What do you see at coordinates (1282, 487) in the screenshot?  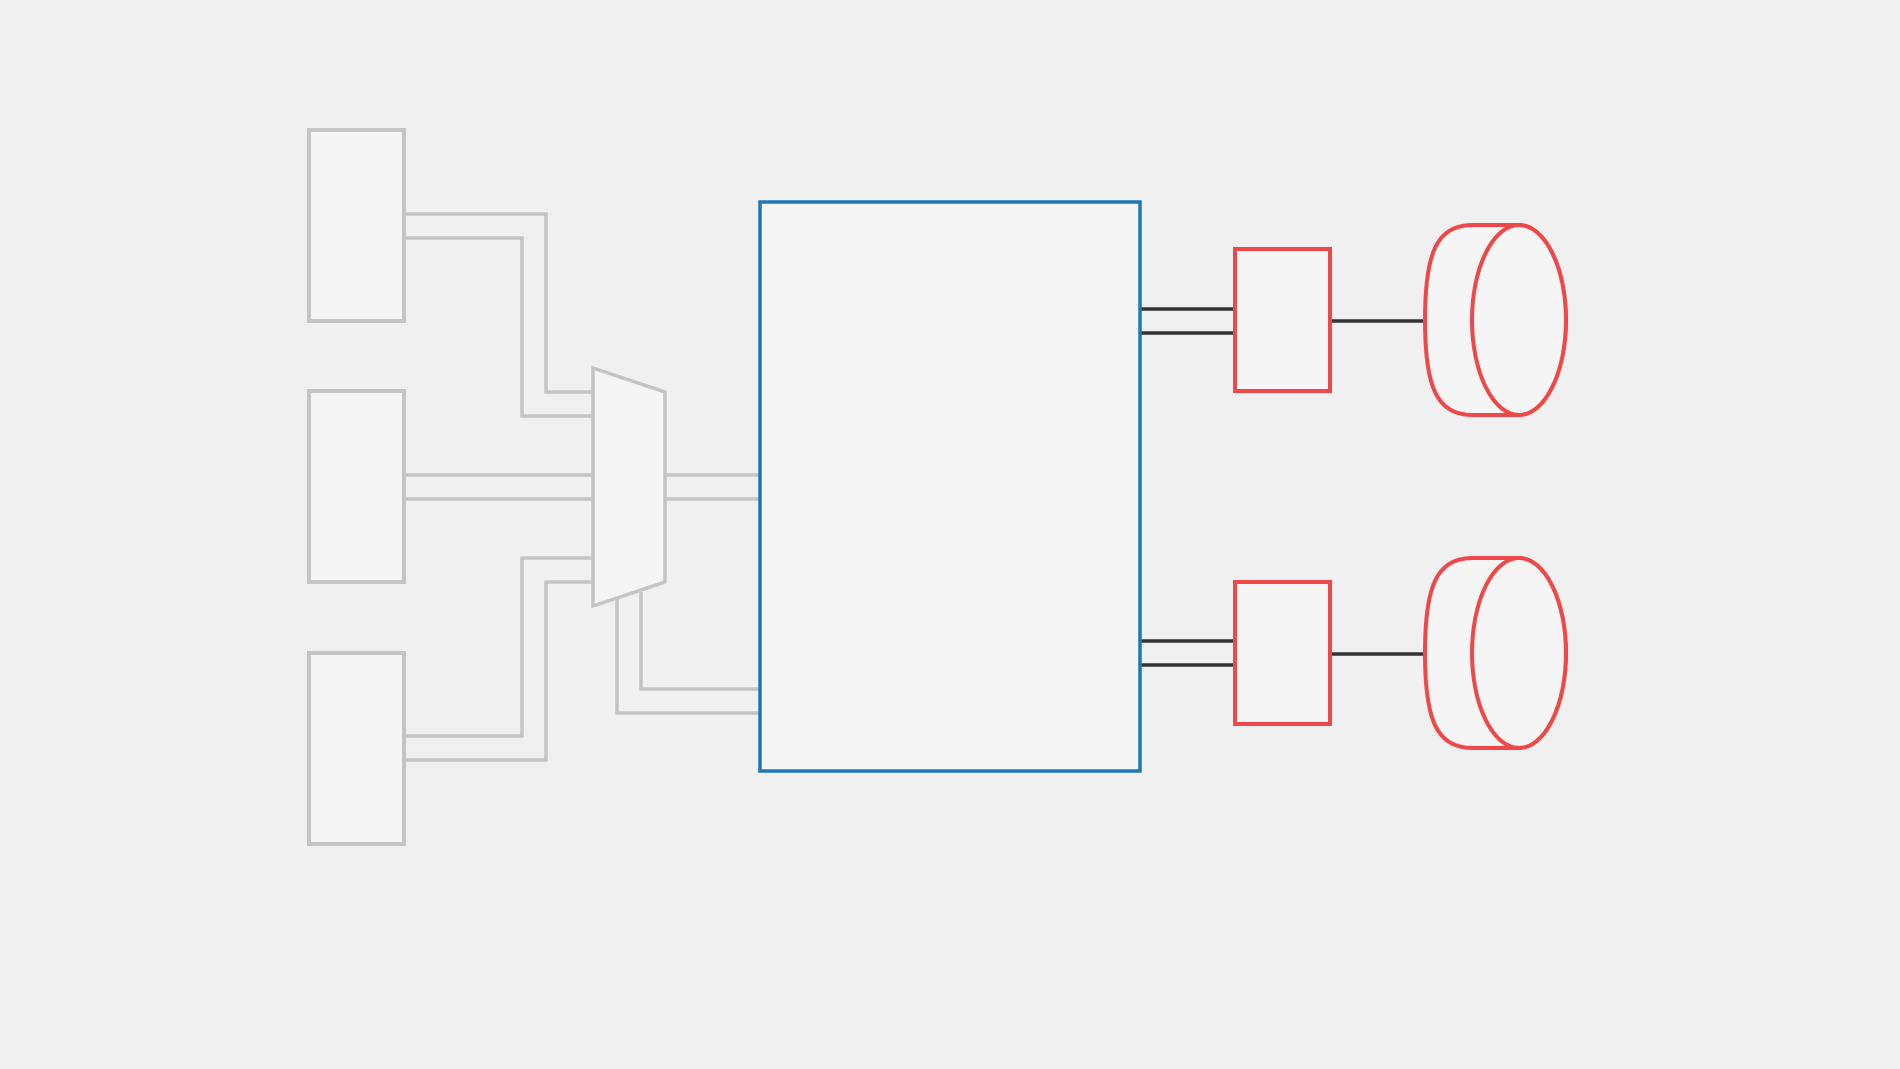 I see `active-connectors` at bounding box center [1282, 487].